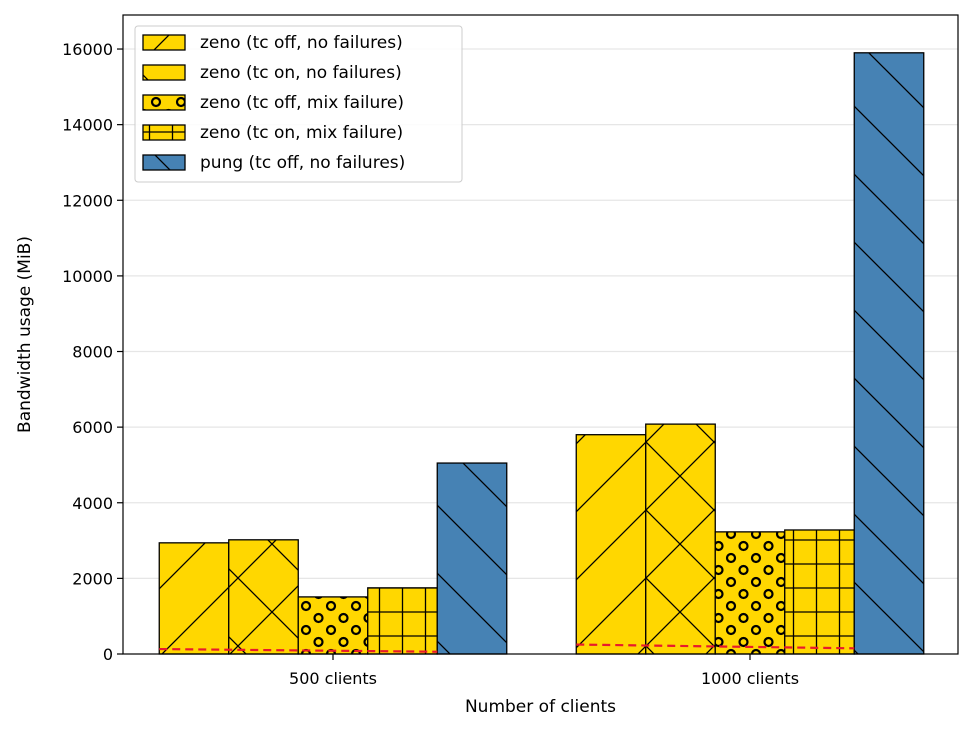 Image resolution: width=973 pixels, height=732 pixels. What do you see at coordinates (92, 503) in the screenshot?
I see `y-tick-label: 4000` at bounding box center [92, 503].